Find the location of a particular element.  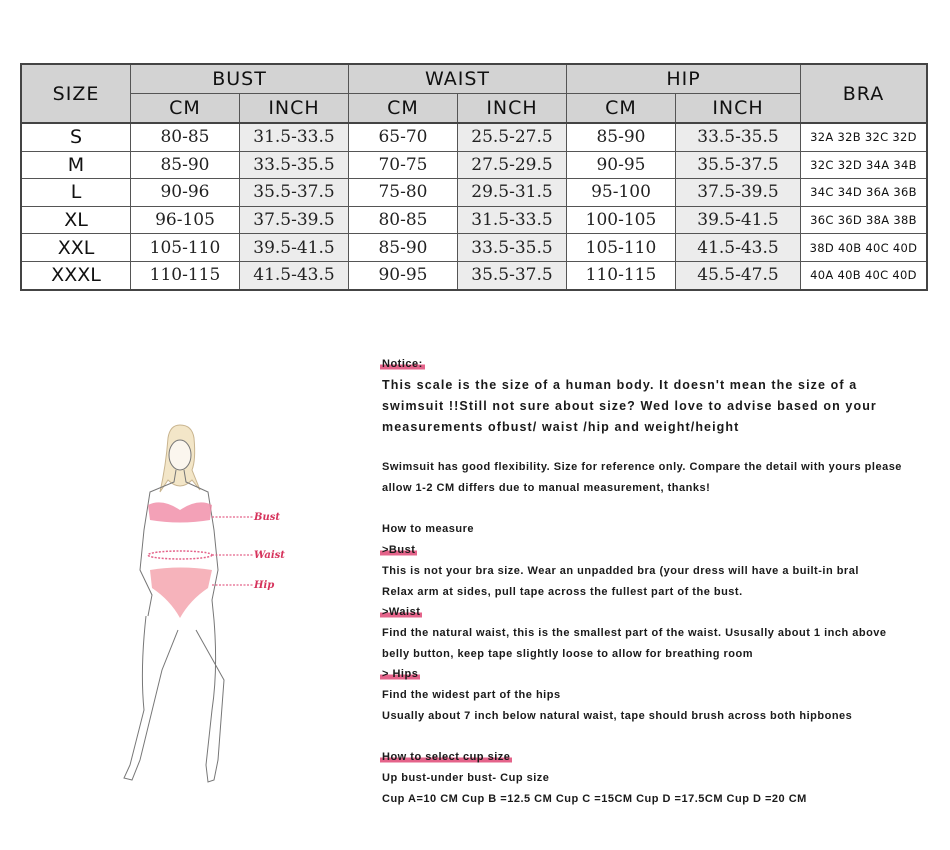

cm-cell: 96-105 is located at coordinates (185, 220).